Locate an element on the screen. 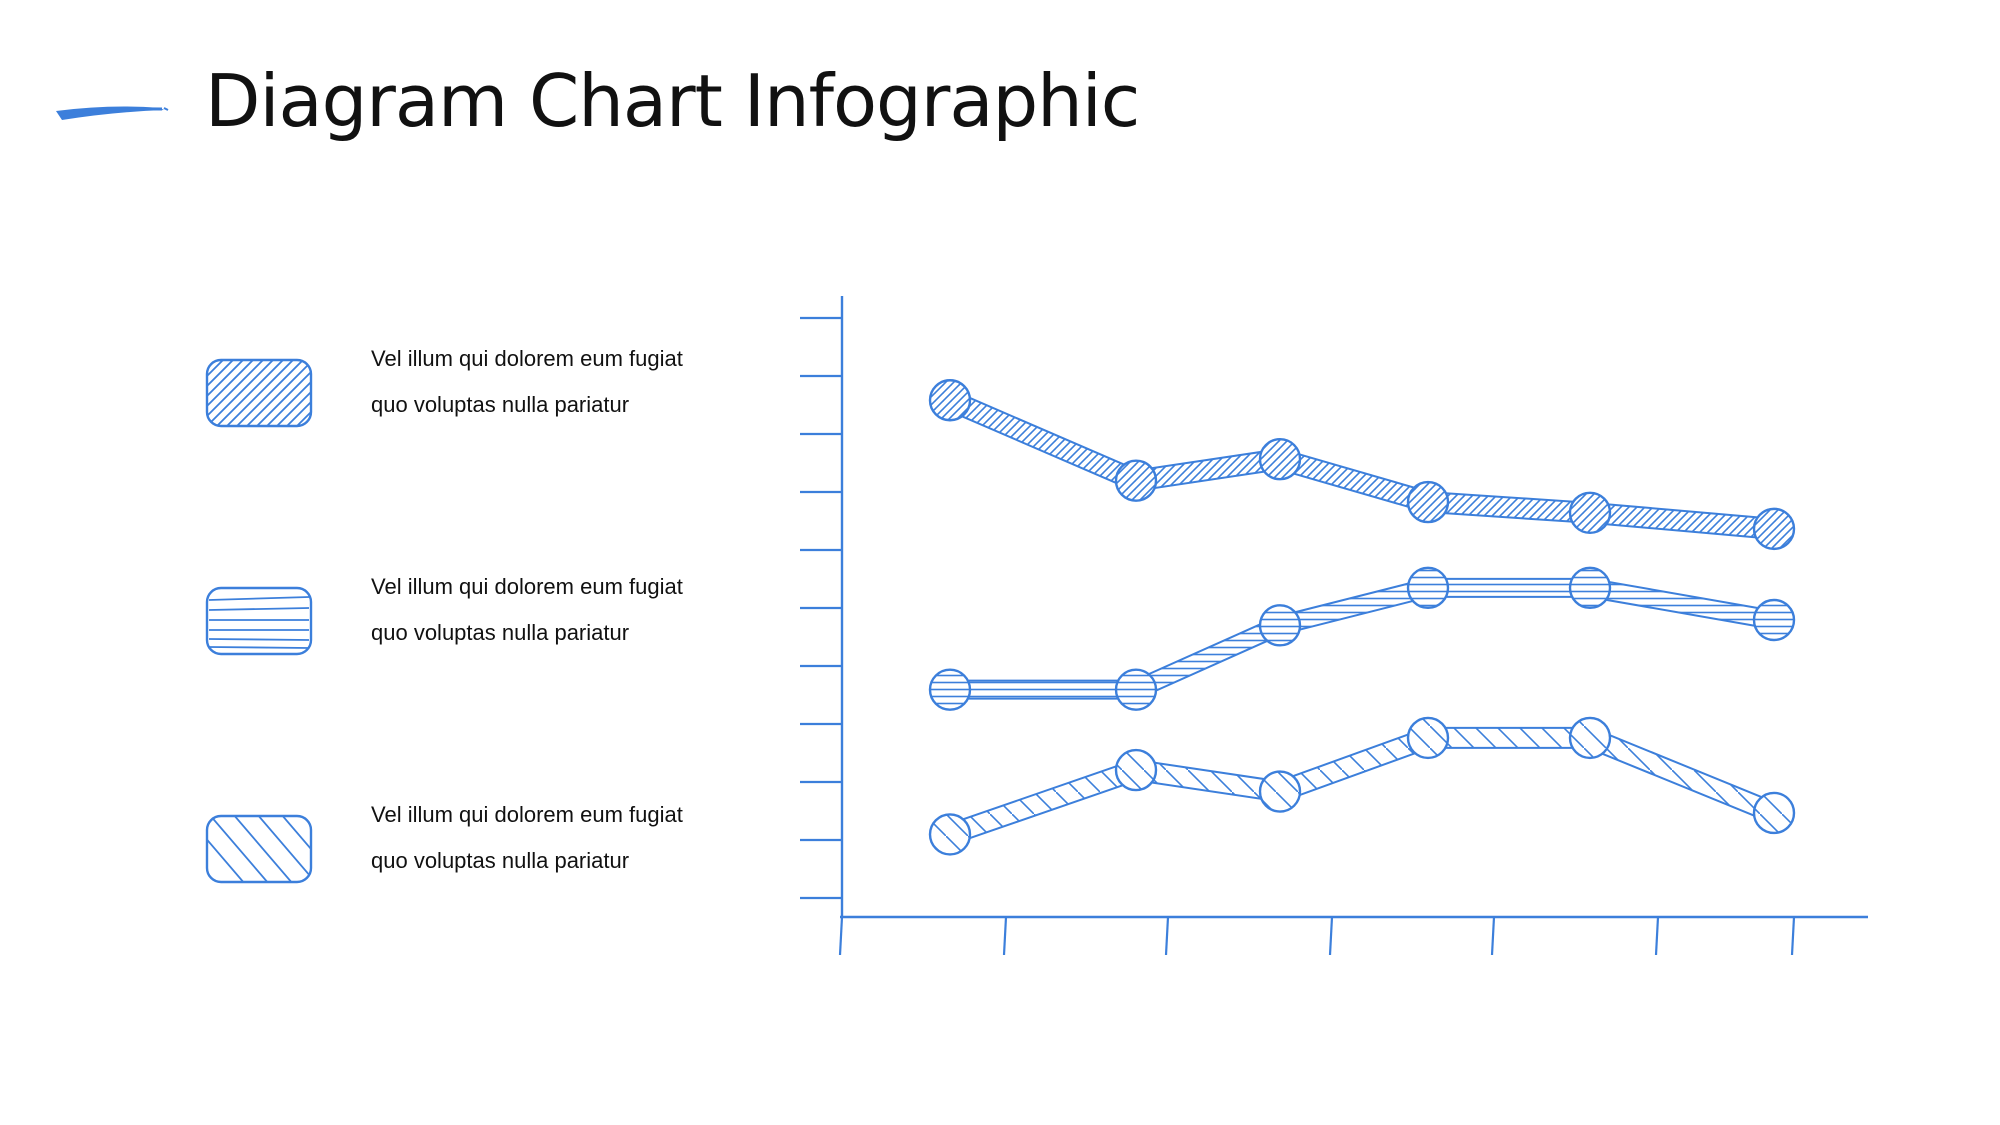 This screenshot has width=2000, height=1125. horizontal-hatch-swatch-icon is located at coordinates (259, 621).